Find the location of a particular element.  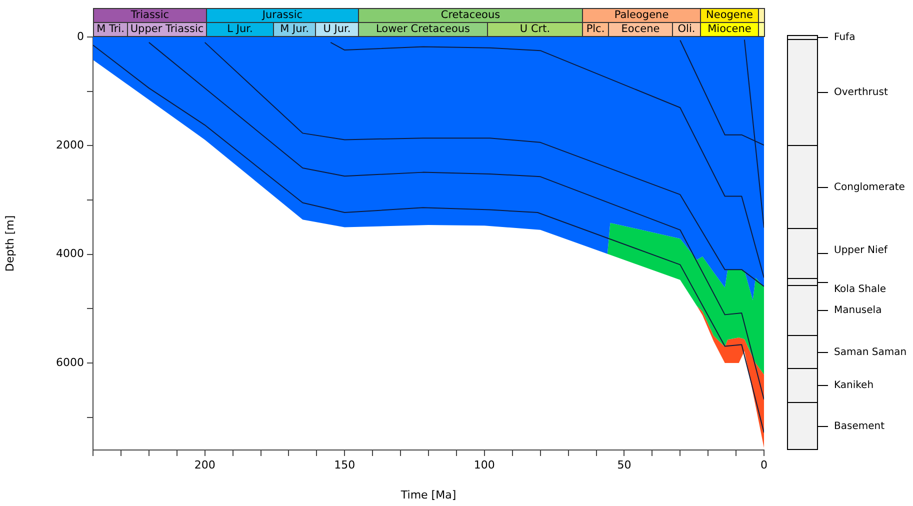

y-tick-label: 0 is located at coordinates (80, 36).